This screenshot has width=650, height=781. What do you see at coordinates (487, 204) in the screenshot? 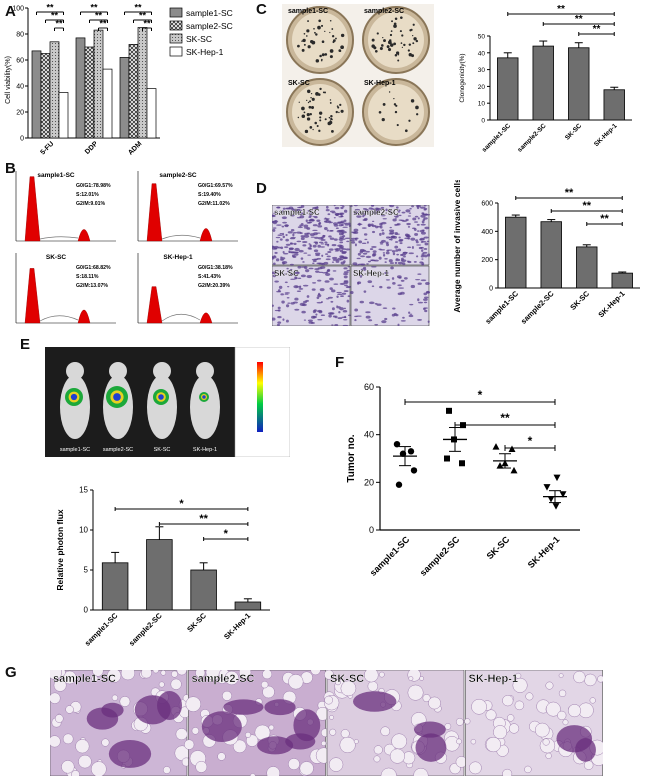
I see `y-tick-label: 600` at bounding box center [487, 204].